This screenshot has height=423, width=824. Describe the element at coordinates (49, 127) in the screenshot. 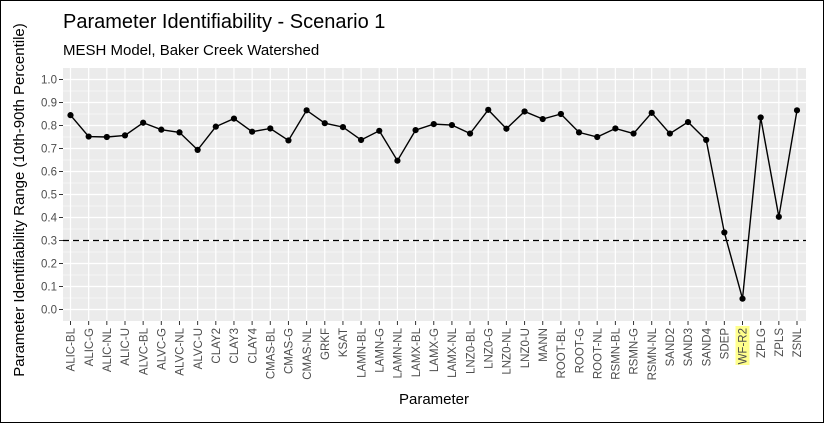

I see `y-tick-label: 0.8` at that location.